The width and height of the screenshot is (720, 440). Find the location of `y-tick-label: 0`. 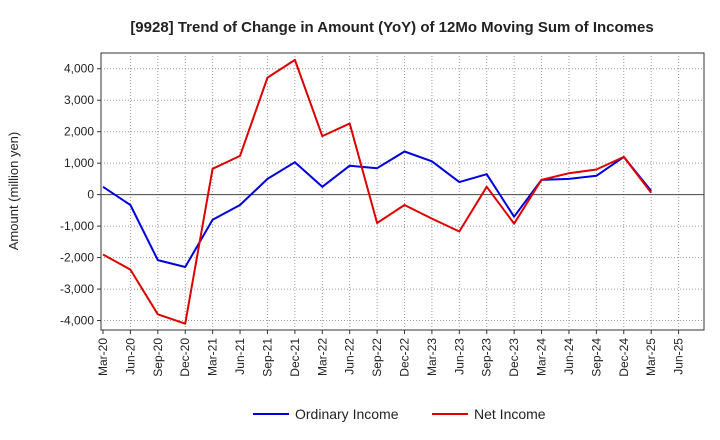

y-tick-label: 0 is located at coordinates (90, 195).